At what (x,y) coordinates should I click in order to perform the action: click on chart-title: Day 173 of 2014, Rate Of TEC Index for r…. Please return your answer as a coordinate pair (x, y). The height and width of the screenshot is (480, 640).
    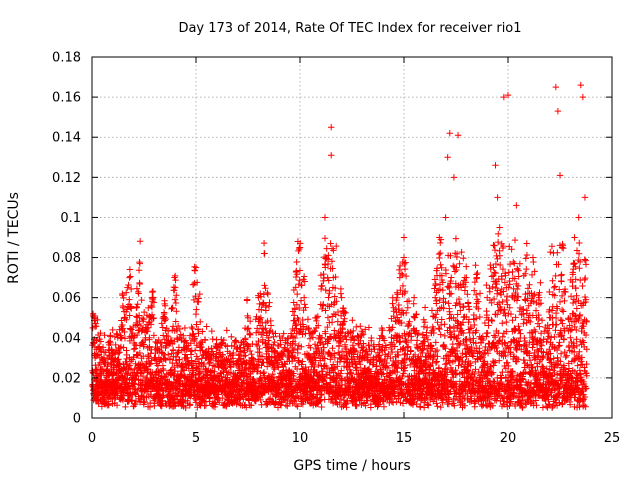
    Looking at the image, I should click on (349, 28).